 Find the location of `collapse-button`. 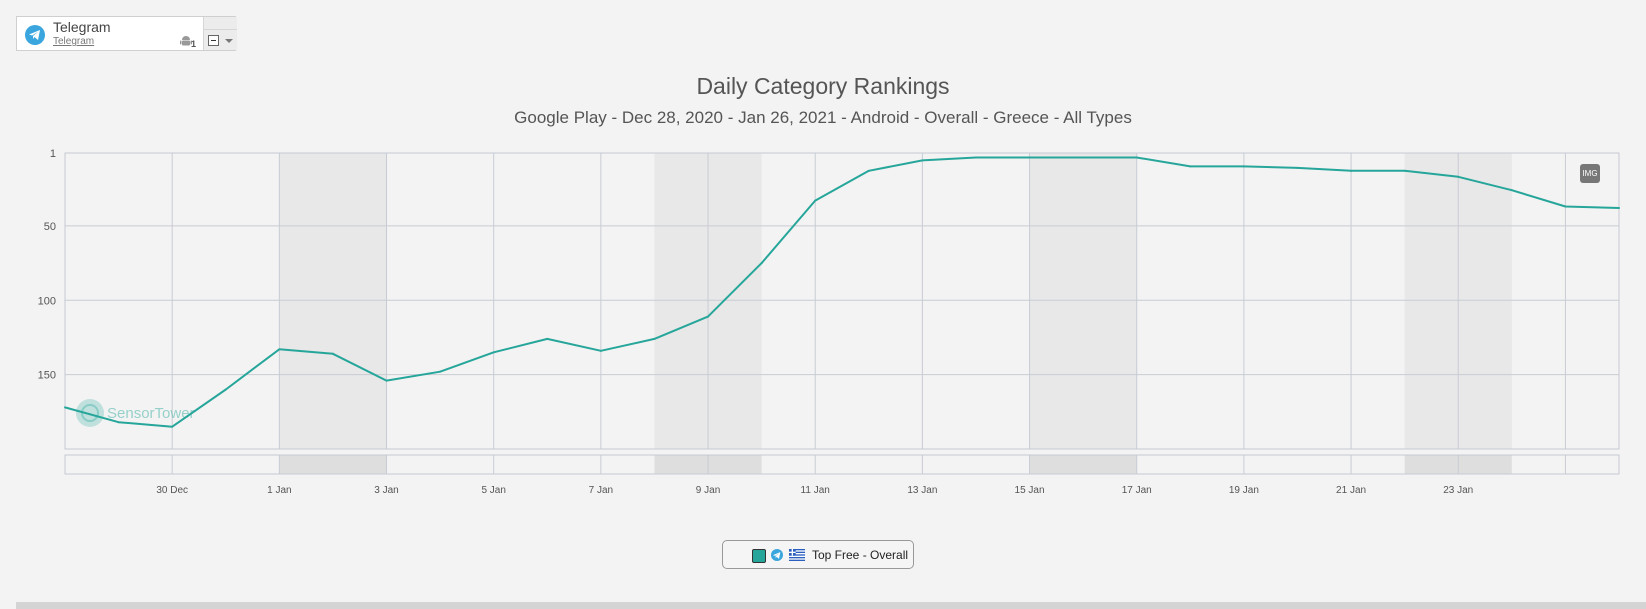

collapse-button is located at coordinates (213, 40).